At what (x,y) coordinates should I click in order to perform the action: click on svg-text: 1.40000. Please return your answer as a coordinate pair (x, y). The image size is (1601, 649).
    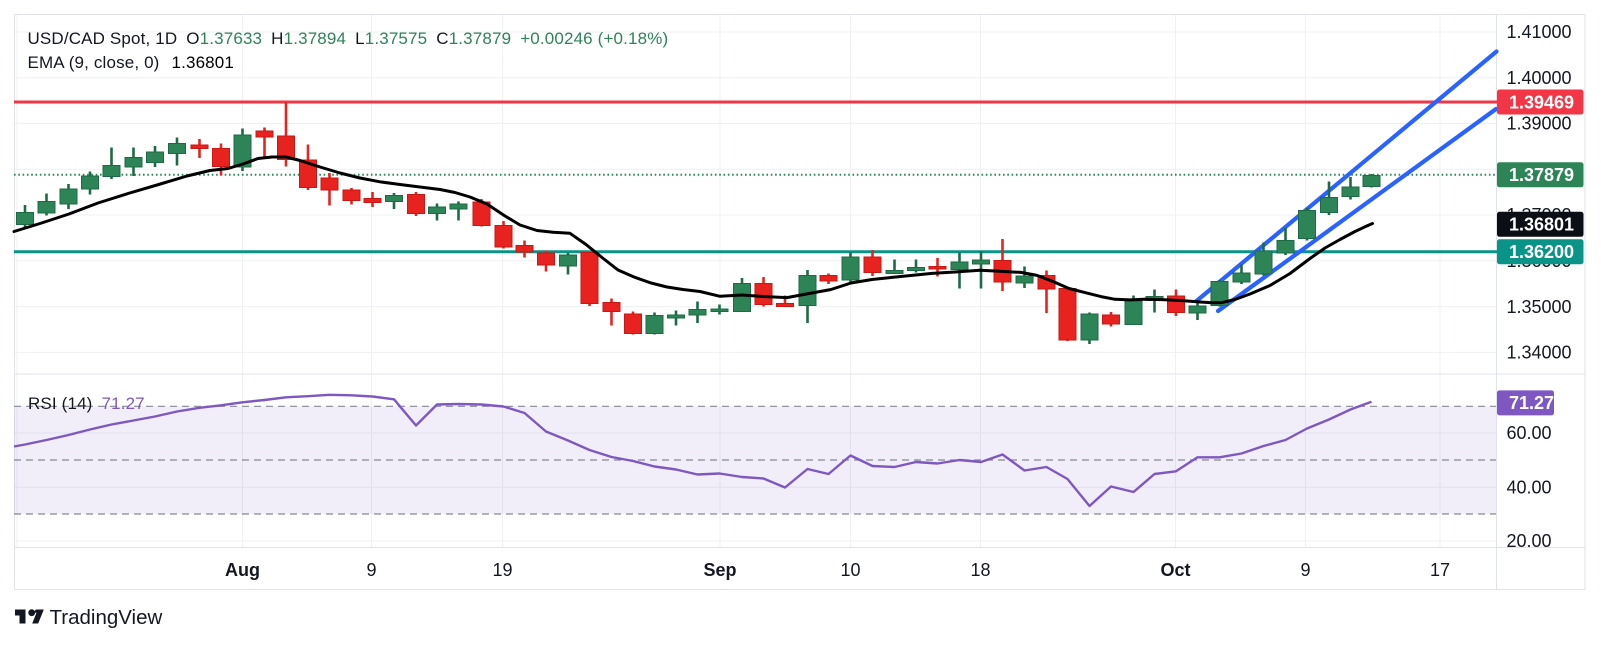
    Looking at the image, I should click on (1539, 78).